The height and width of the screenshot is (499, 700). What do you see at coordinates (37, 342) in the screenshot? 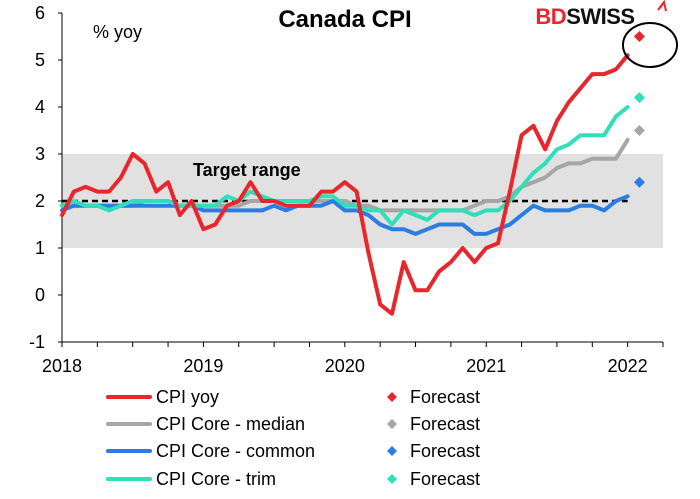
I see `y-tick-label: -1` at bounding box center [37, 342].